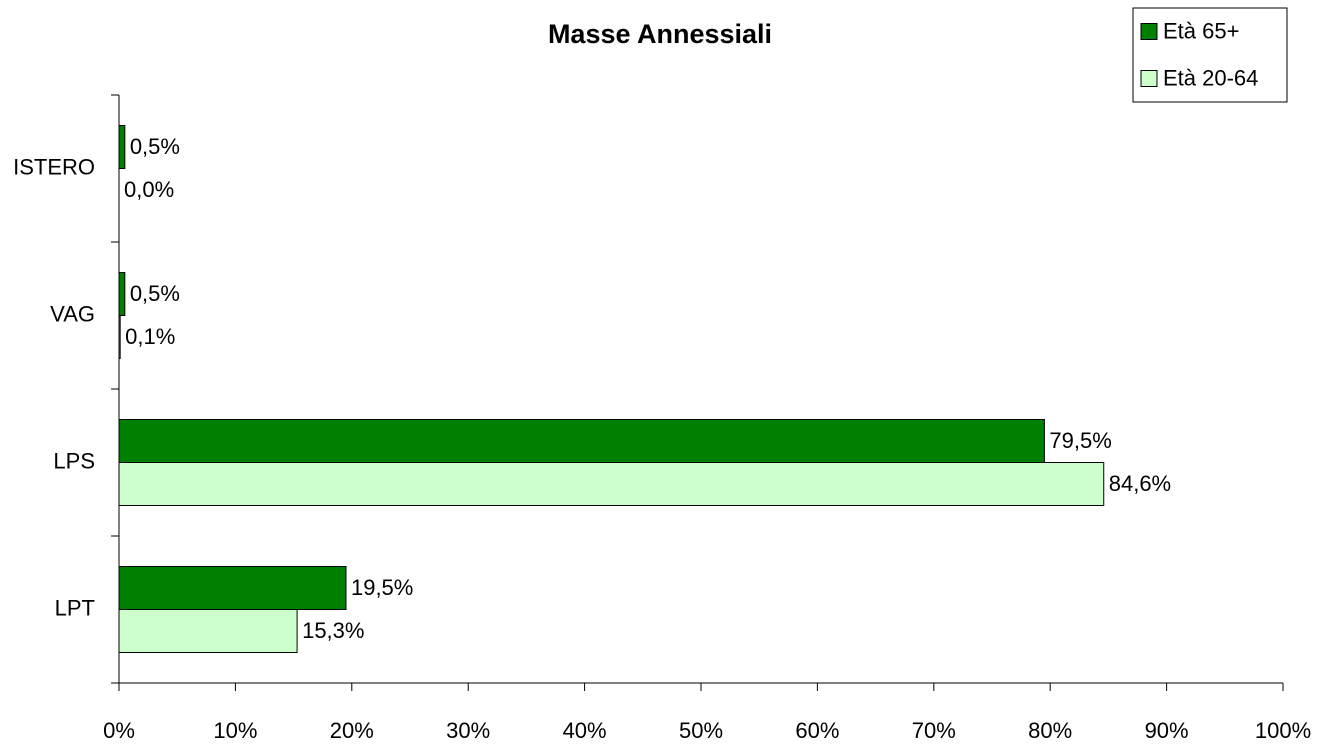 The height and width of the screenshot is (745, 1319). What do you see at coordinates (1140, 483) in the screenshot?
I see `value-label: 84,6%` at bounding box center [1140, 483].